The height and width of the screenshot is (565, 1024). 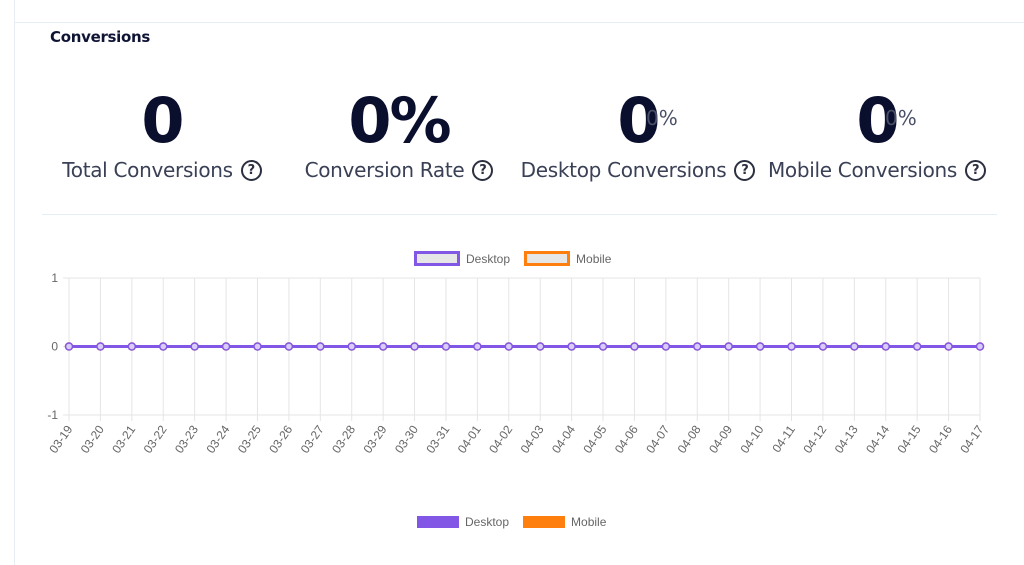 I want to click on x-tick-label: 03-31, so click(x=437, y=438).